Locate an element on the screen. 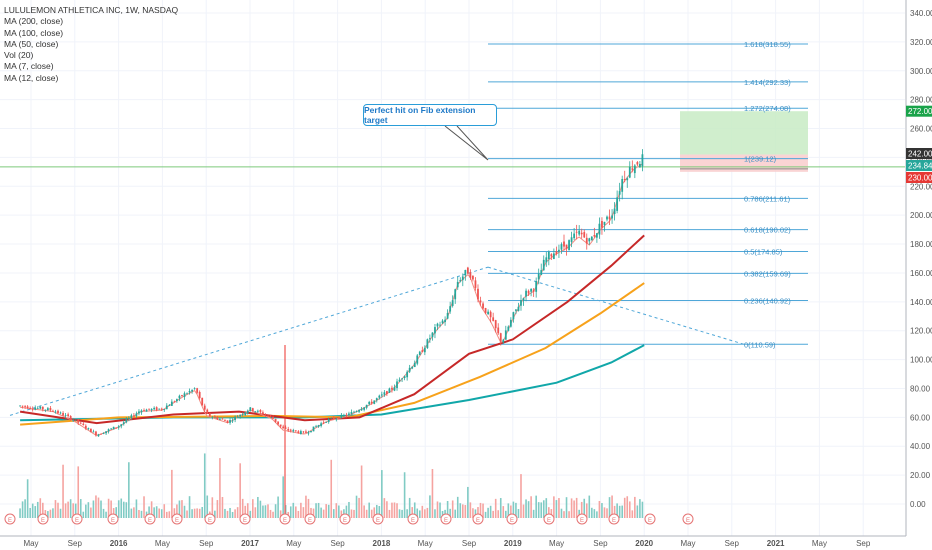 The image size is (932, 550). y-tick-label: 0.00 is located at coordinates (918, 504).